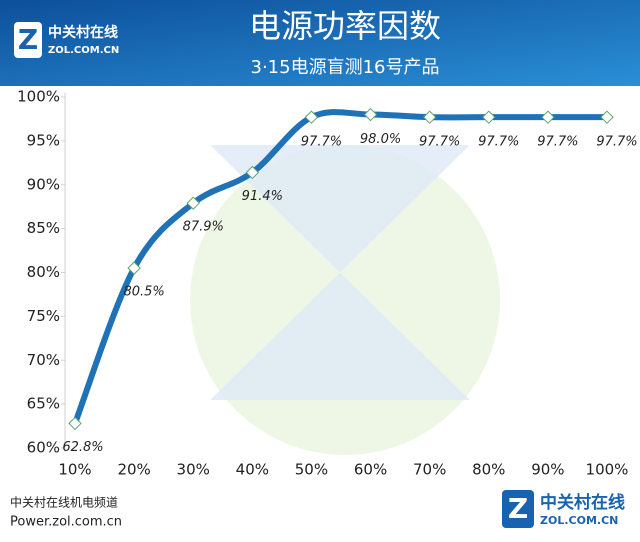 The width and height of the screenshot is (640, 542). What do you see at coordinates (43, 228) in the screenshot?
I see `y-tick-label: 85%` at bounding box center [43, 228].